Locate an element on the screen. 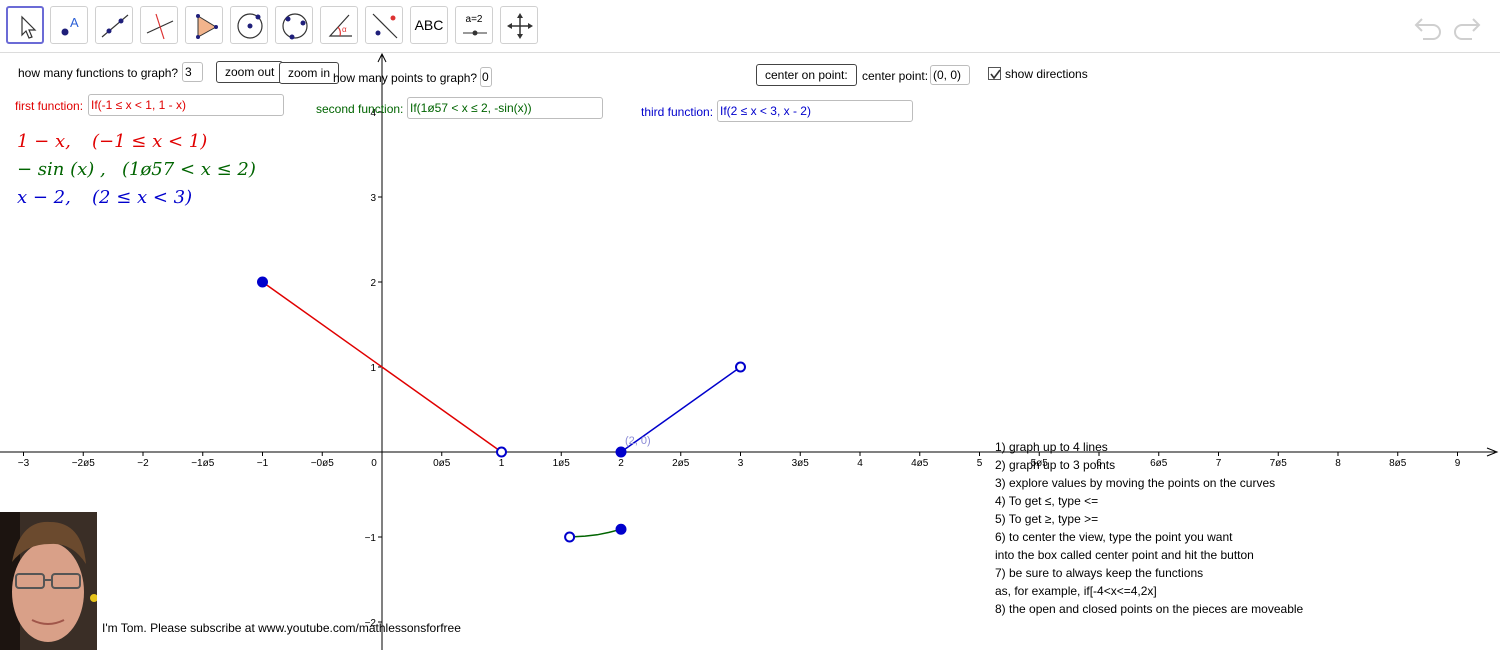  x-tick-label: 4ø5 is located at coordinates (920, 463).